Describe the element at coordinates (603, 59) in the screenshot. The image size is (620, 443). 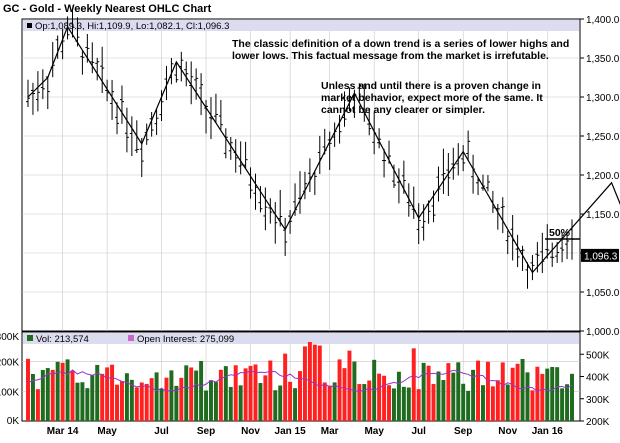
I see `price-tick-label-7: 1,350.0` at that location.